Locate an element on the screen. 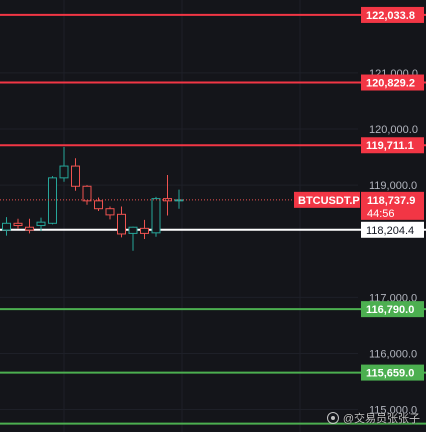 Image resolution: width=426 pixels, height=432 pixels. level-label-resistance: 120,829.2 is located at coordinates (390, 84).